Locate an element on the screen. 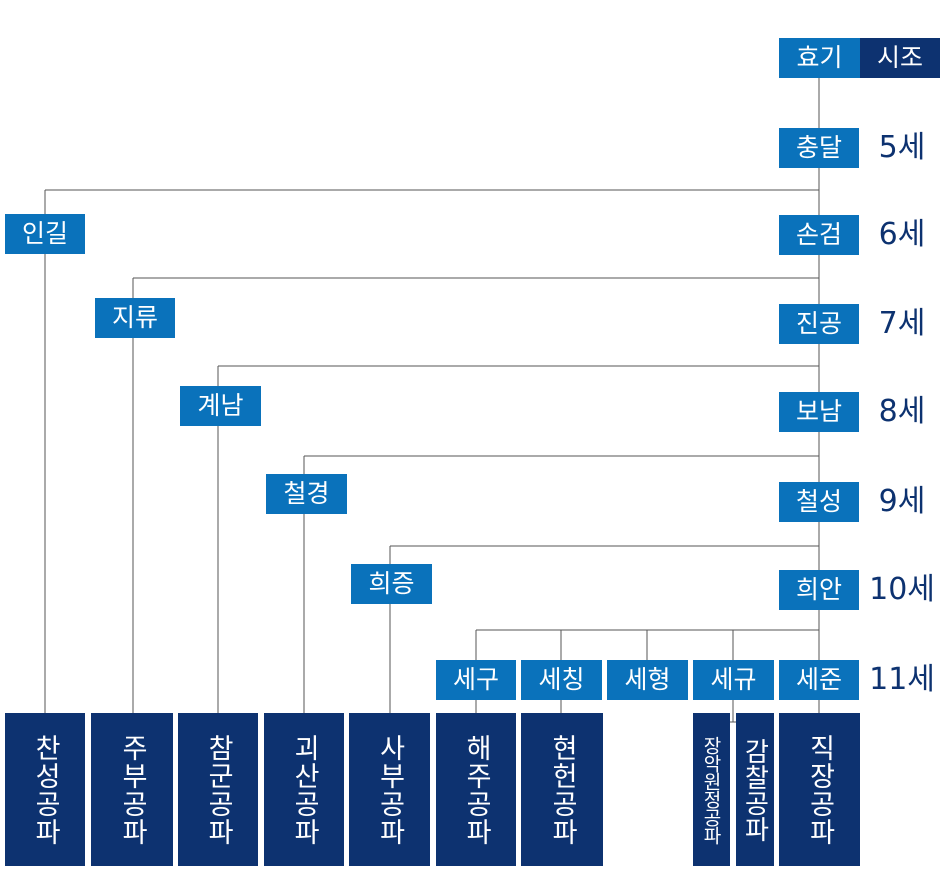  side-node-3: 계남 is located at coordinates (220, 406).